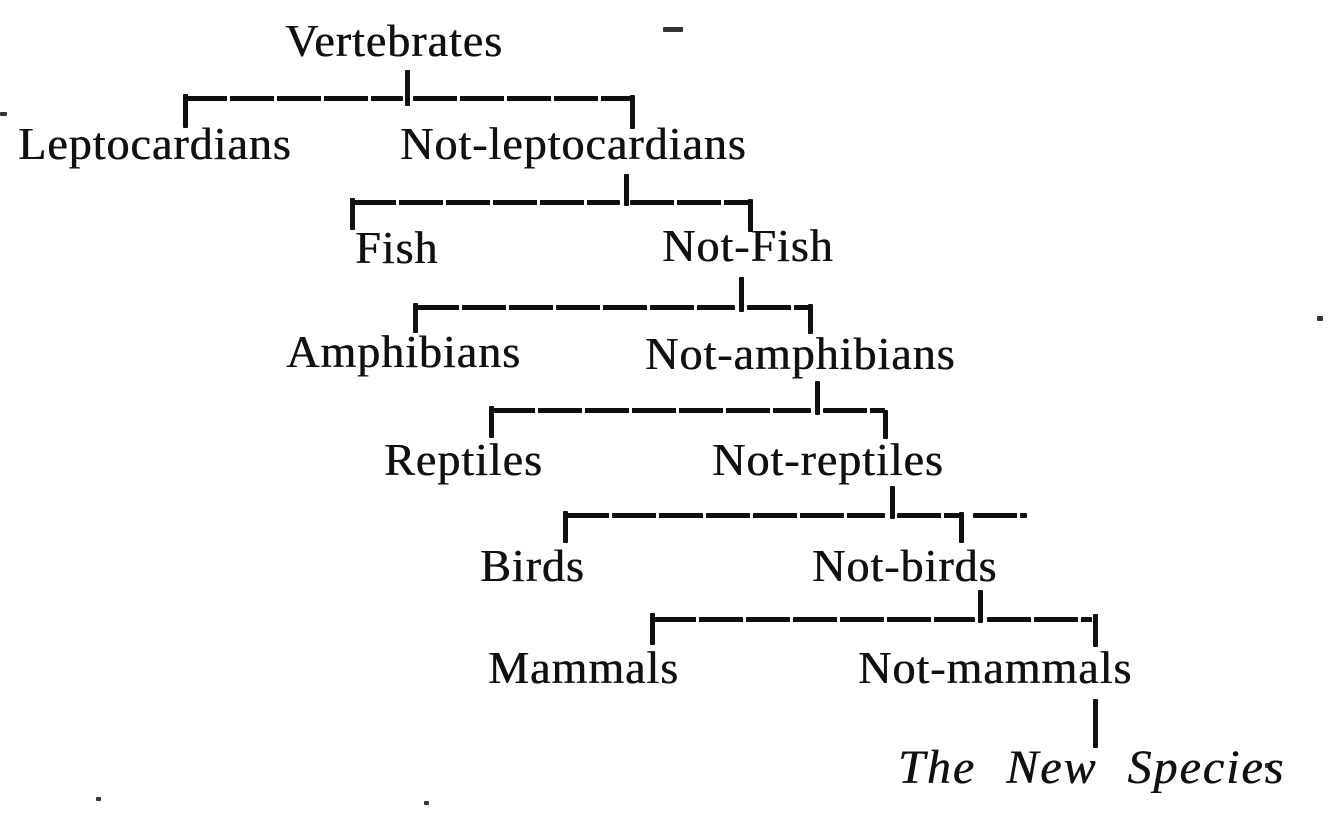  I want to click on split6-hline-left, so click(813, 619).